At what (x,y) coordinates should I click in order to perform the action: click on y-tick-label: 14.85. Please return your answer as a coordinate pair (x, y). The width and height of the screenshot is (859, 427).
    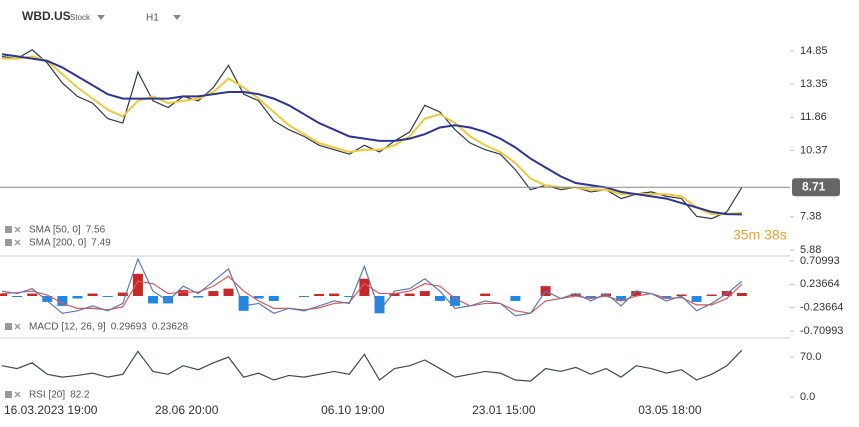
    Looking at the image, I should click on (814, 51).